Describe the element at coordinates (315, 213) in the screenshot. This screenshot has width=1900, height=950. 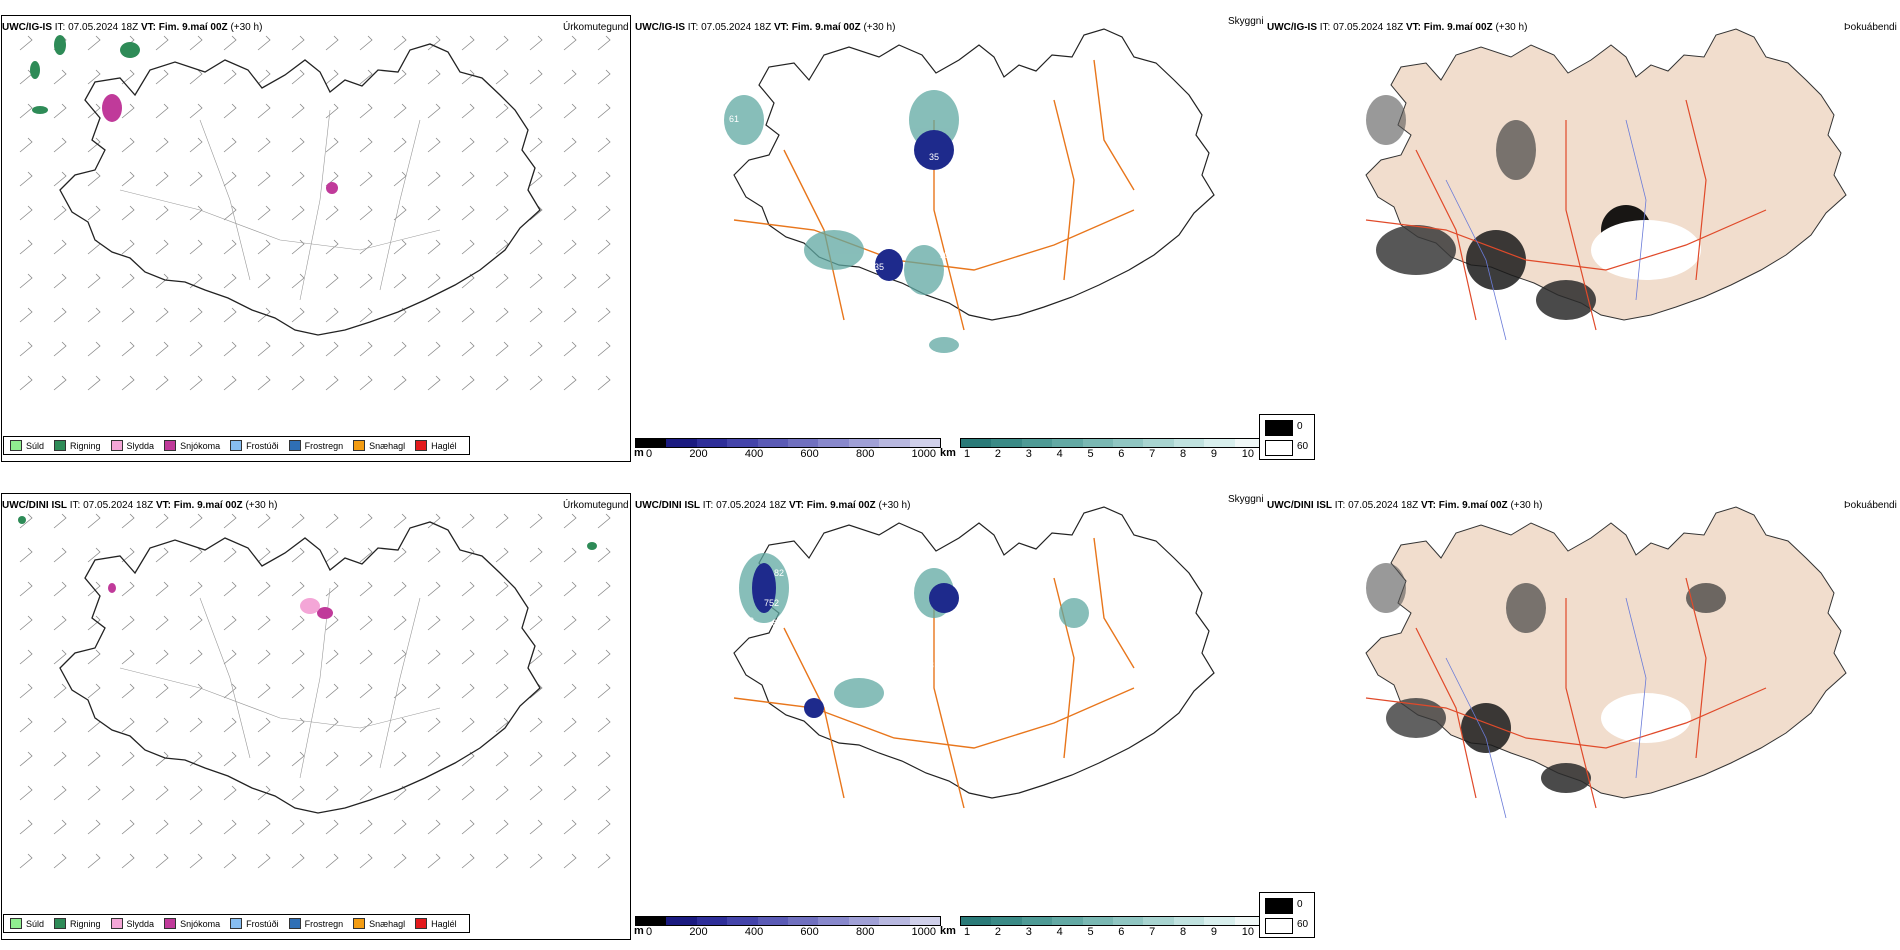
I see `wind-barbs` at that location.